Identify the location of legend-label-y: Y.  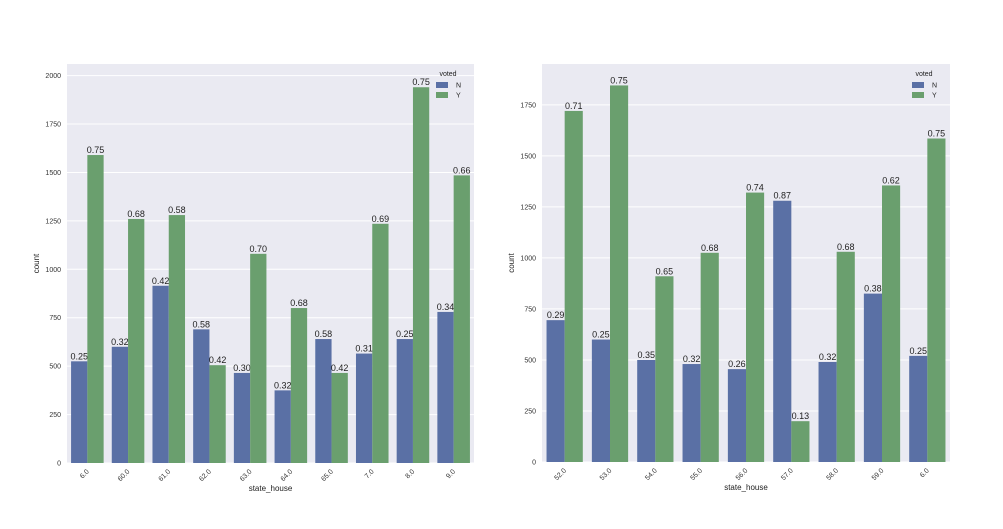
(458, 96).